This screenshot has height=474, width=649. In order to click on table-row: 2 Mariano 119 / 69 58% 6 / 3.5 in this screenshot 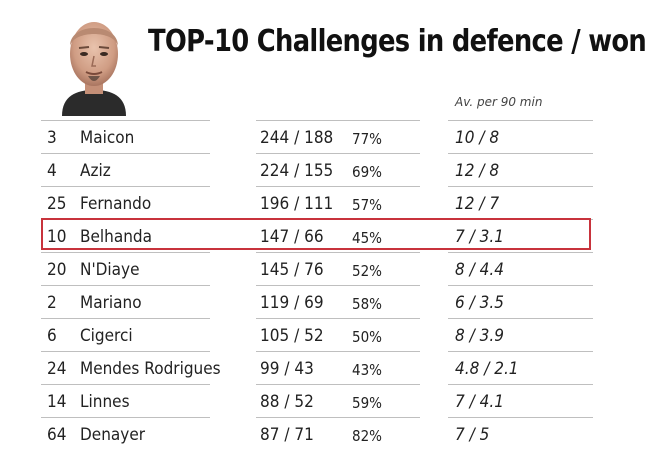, I will do `click(324, 301)`.